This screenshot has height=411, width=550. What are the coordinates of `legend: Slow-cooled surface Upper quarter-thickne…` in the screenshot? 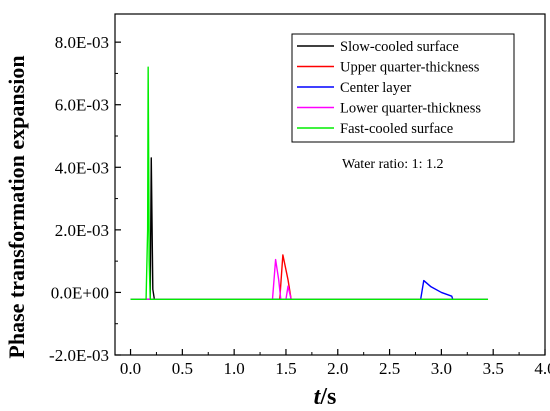 It's located at (389, 88).